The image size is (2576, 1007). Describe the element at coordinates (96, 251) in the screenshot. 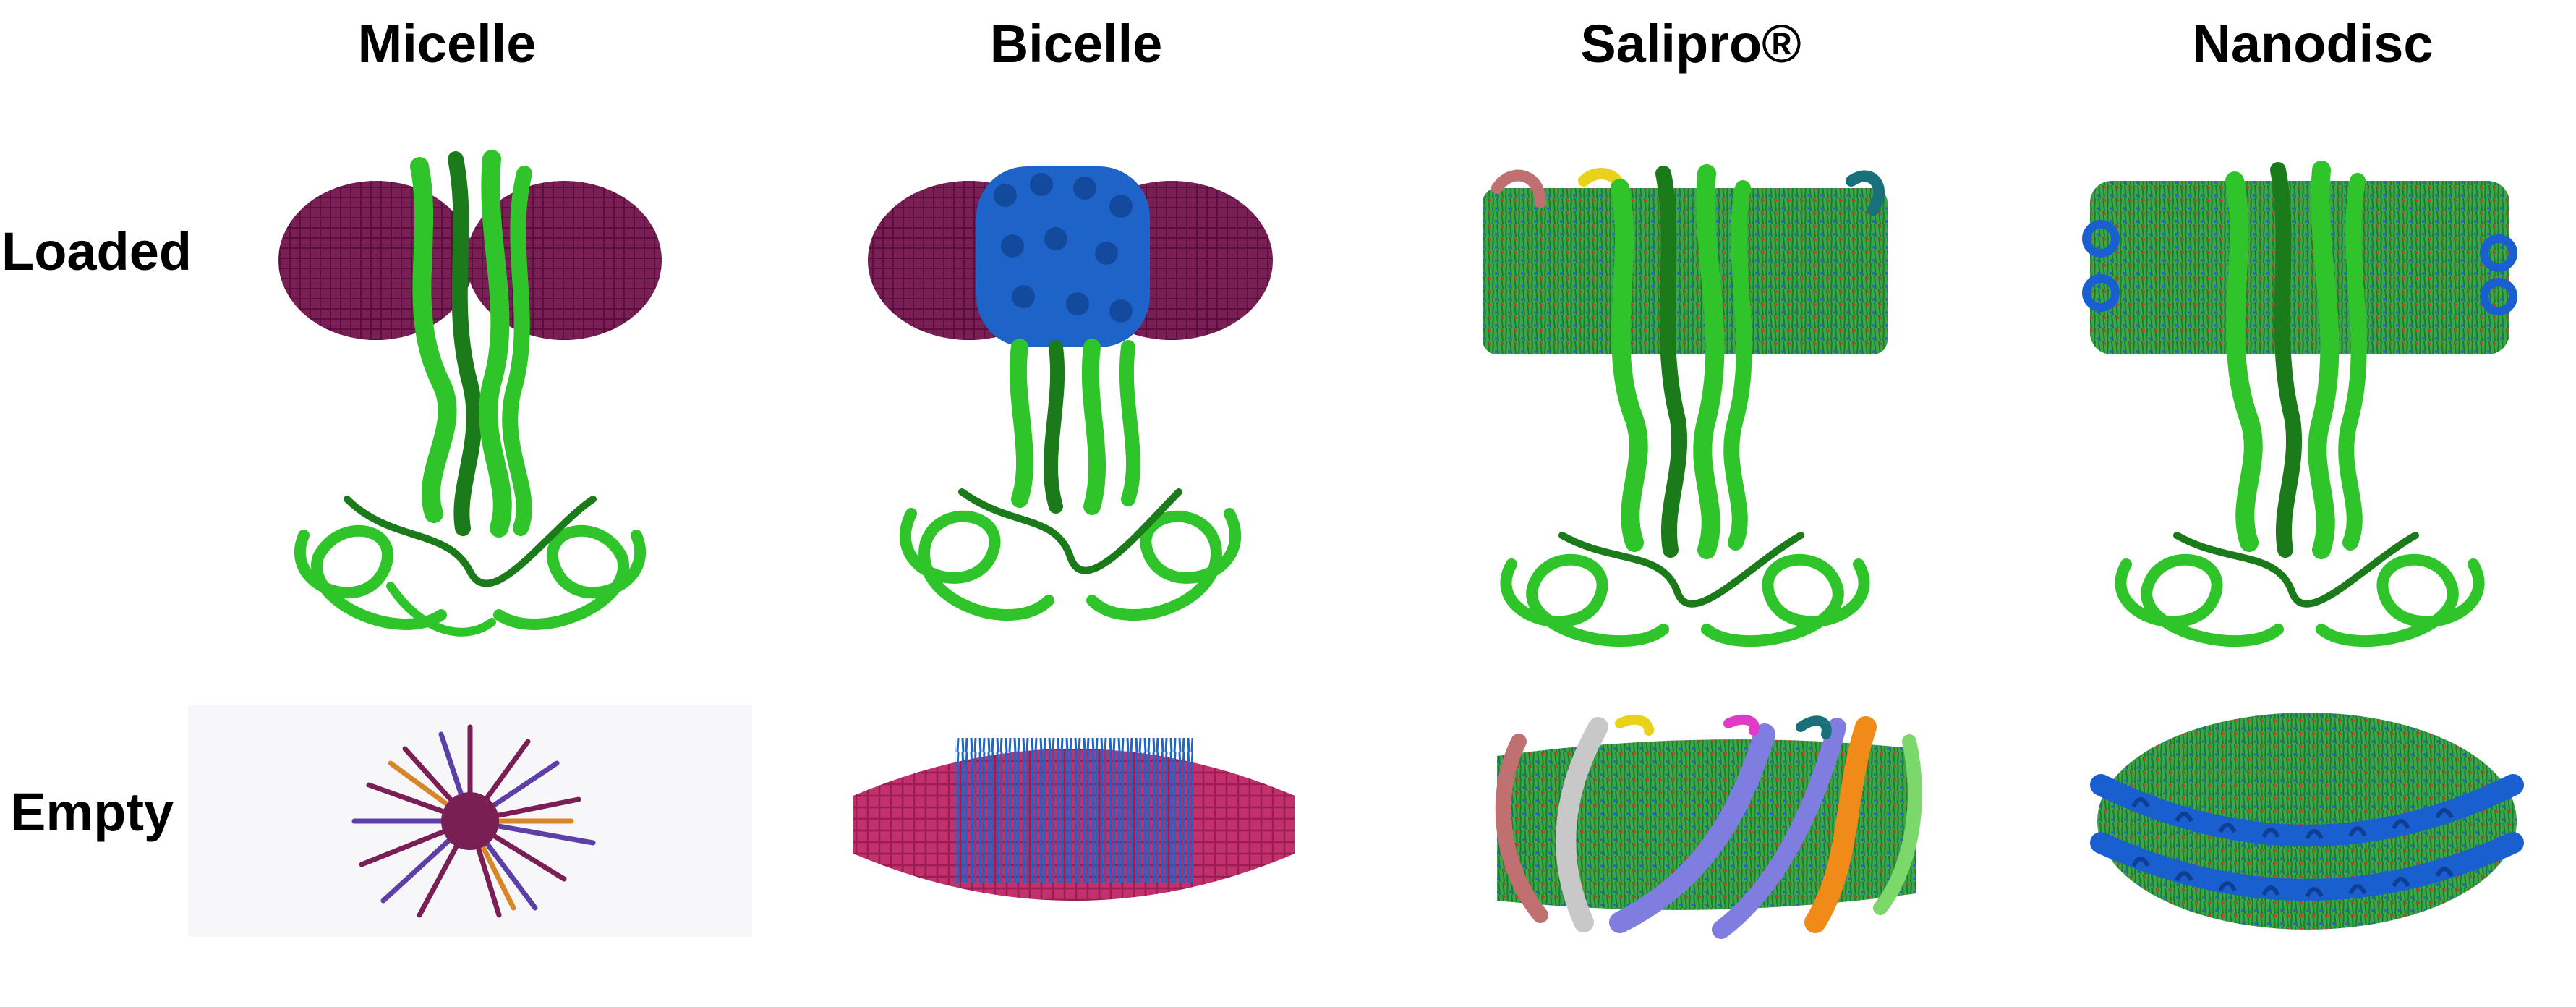

I see `row-label-loaded: Loaded` at that location.